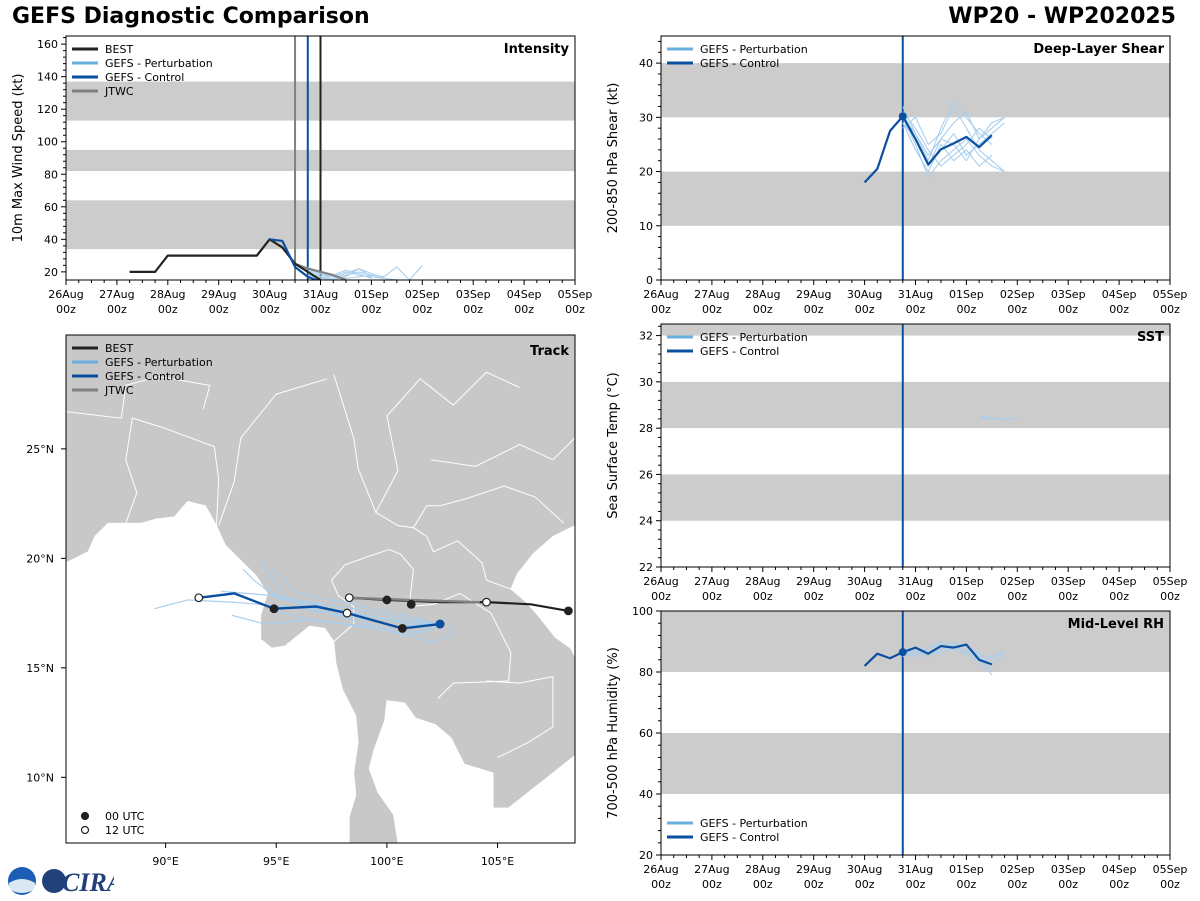 This screenshot has height=901, width=1200. What do you see at coordinates (813, 869) in the screenshot?
I see `x-tick-label: 29Aug` at bounding box center [813, 869].